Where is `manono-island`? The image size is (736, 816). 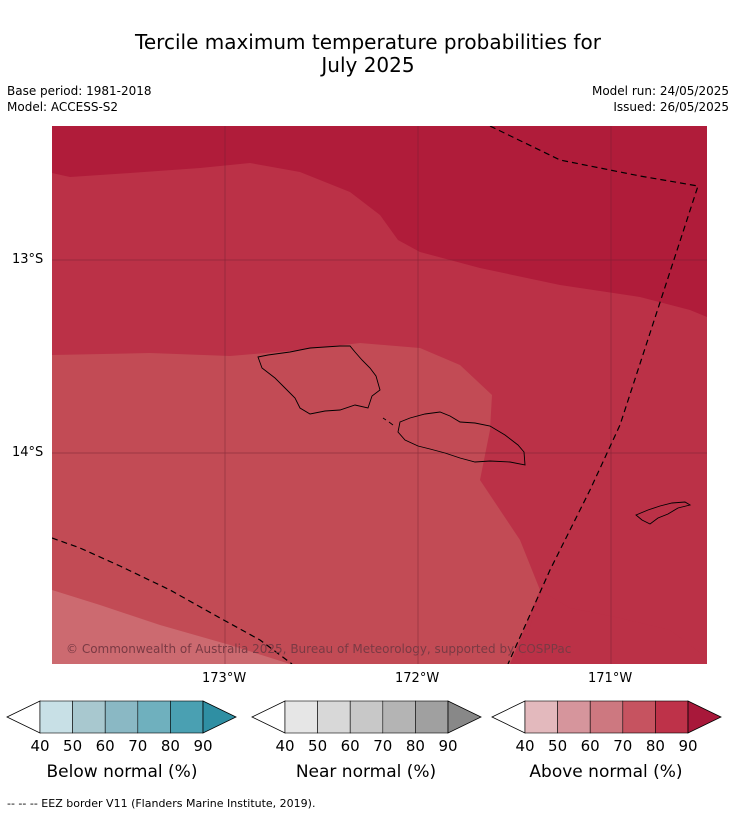 manono-island is located at coordinates (388, 421).